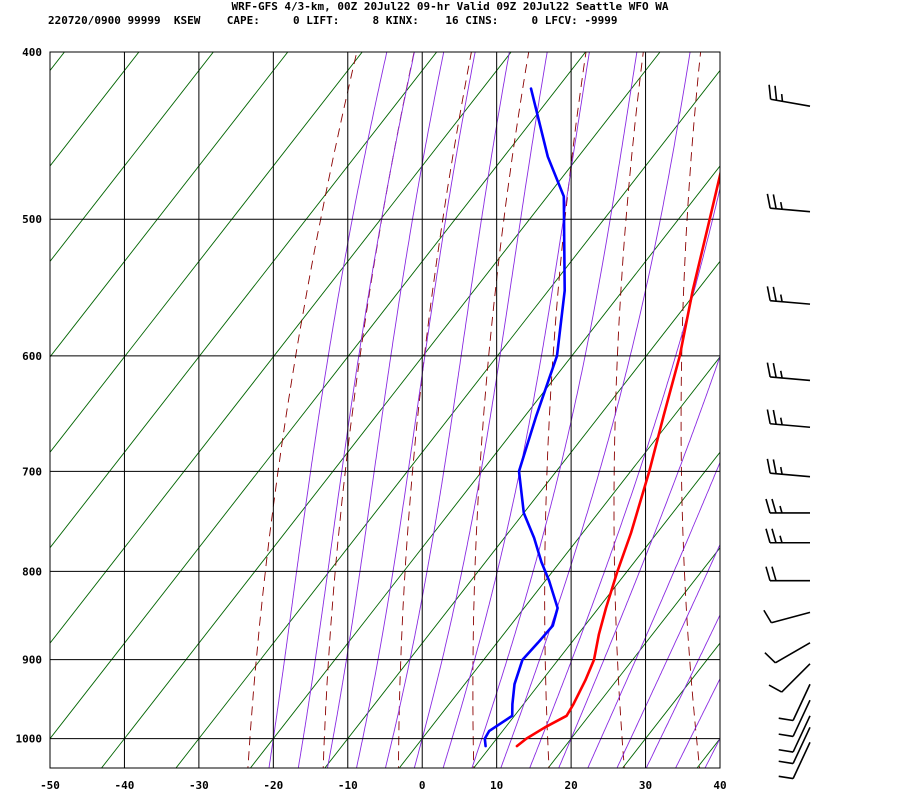 The height and width of the screenshot is (800, 900). What do you see at coordinates (787, 432) in the screenshot?
I see `wind-barbs` at bounding box center [787, 432].